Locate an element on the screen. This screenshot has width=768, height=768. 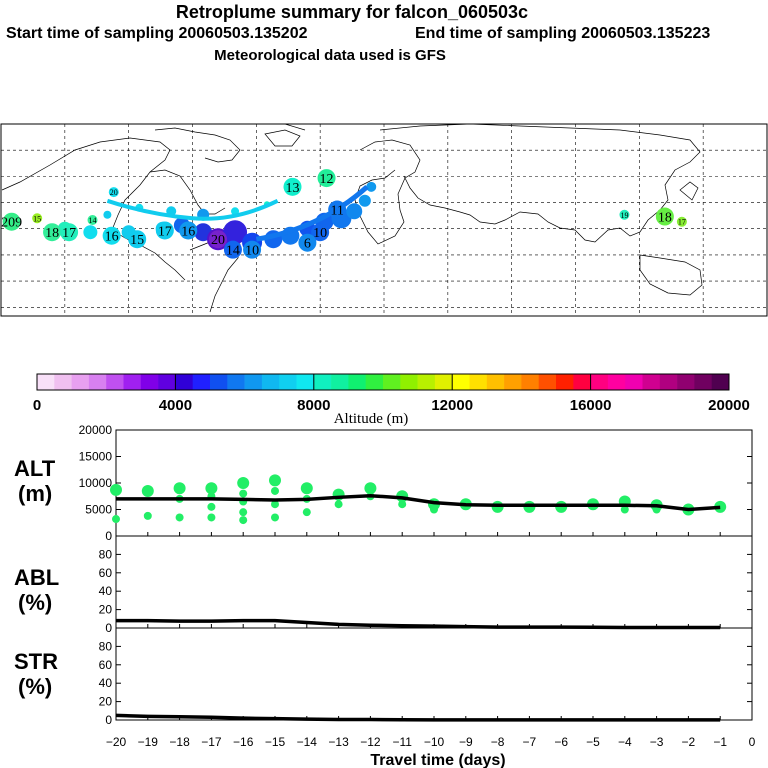
plume-label: 14 is located at coordinates (92, 220).